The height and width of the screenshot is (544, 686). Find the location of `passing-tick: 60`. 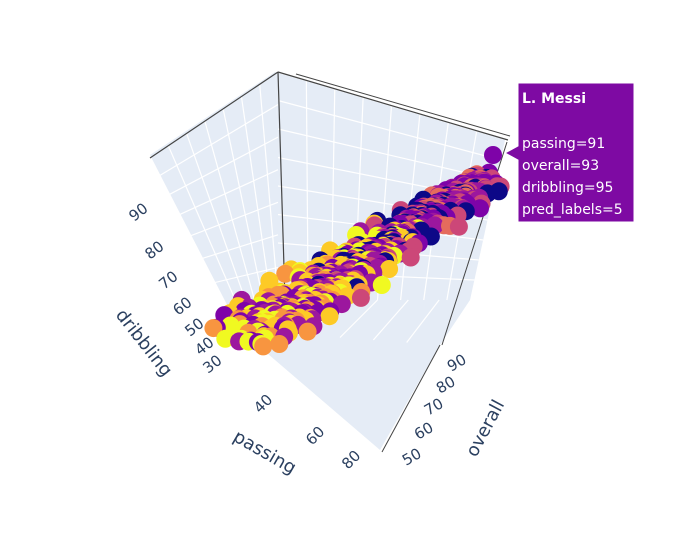

passing-tick: 60 is located at coordinates (315, 436).